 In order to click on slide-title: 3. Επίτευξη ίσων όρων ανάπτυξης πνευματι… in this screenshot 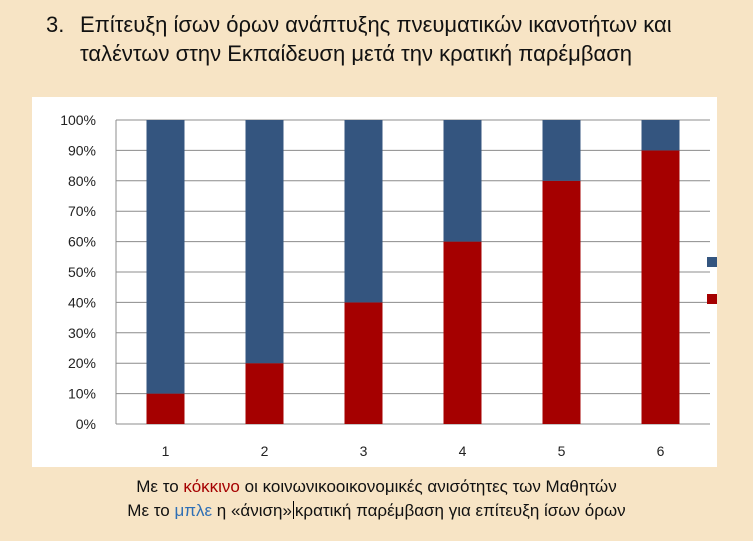, I will do `click(391, 39)`.